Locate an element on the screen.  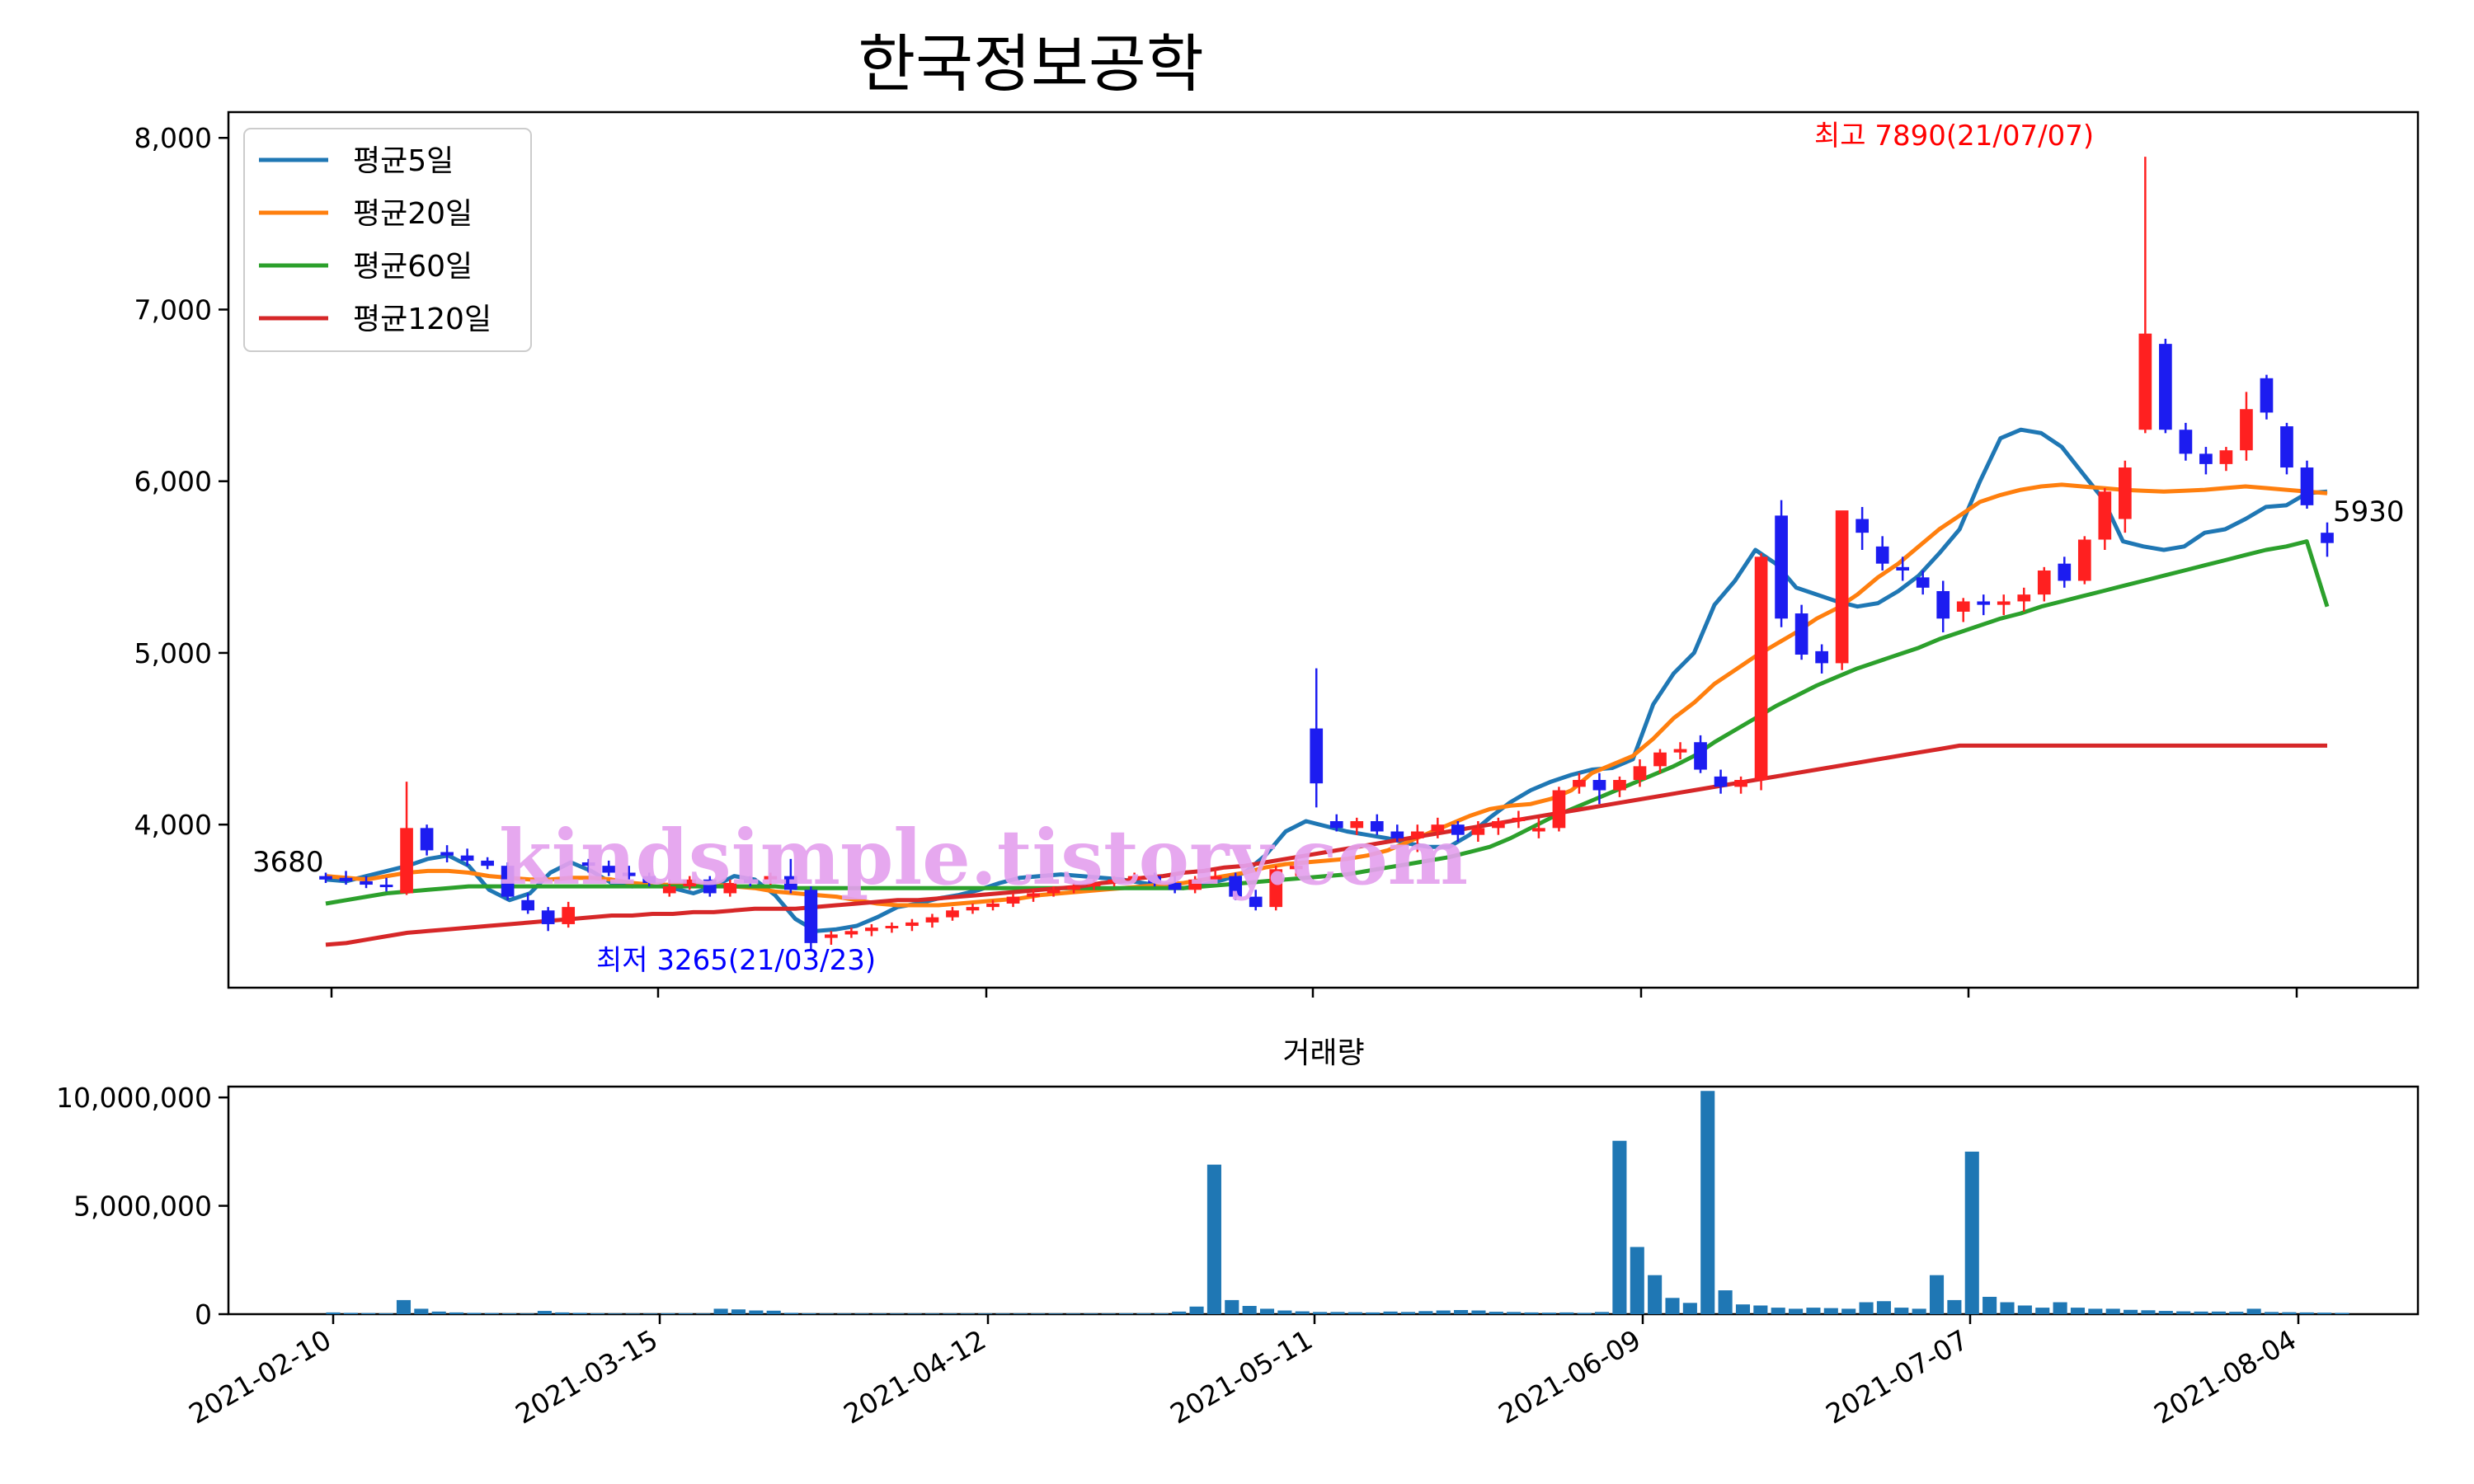
volume-panel-title: 거래량 is located at coordinates (1323, 1053).